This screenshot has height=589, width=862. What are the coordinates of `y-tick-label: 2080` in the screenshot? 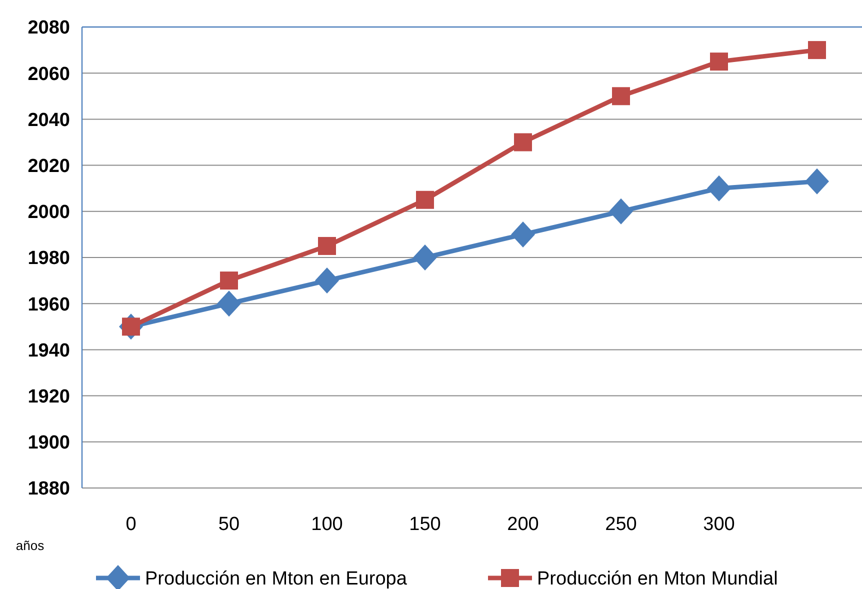 It's located at (49, 28).